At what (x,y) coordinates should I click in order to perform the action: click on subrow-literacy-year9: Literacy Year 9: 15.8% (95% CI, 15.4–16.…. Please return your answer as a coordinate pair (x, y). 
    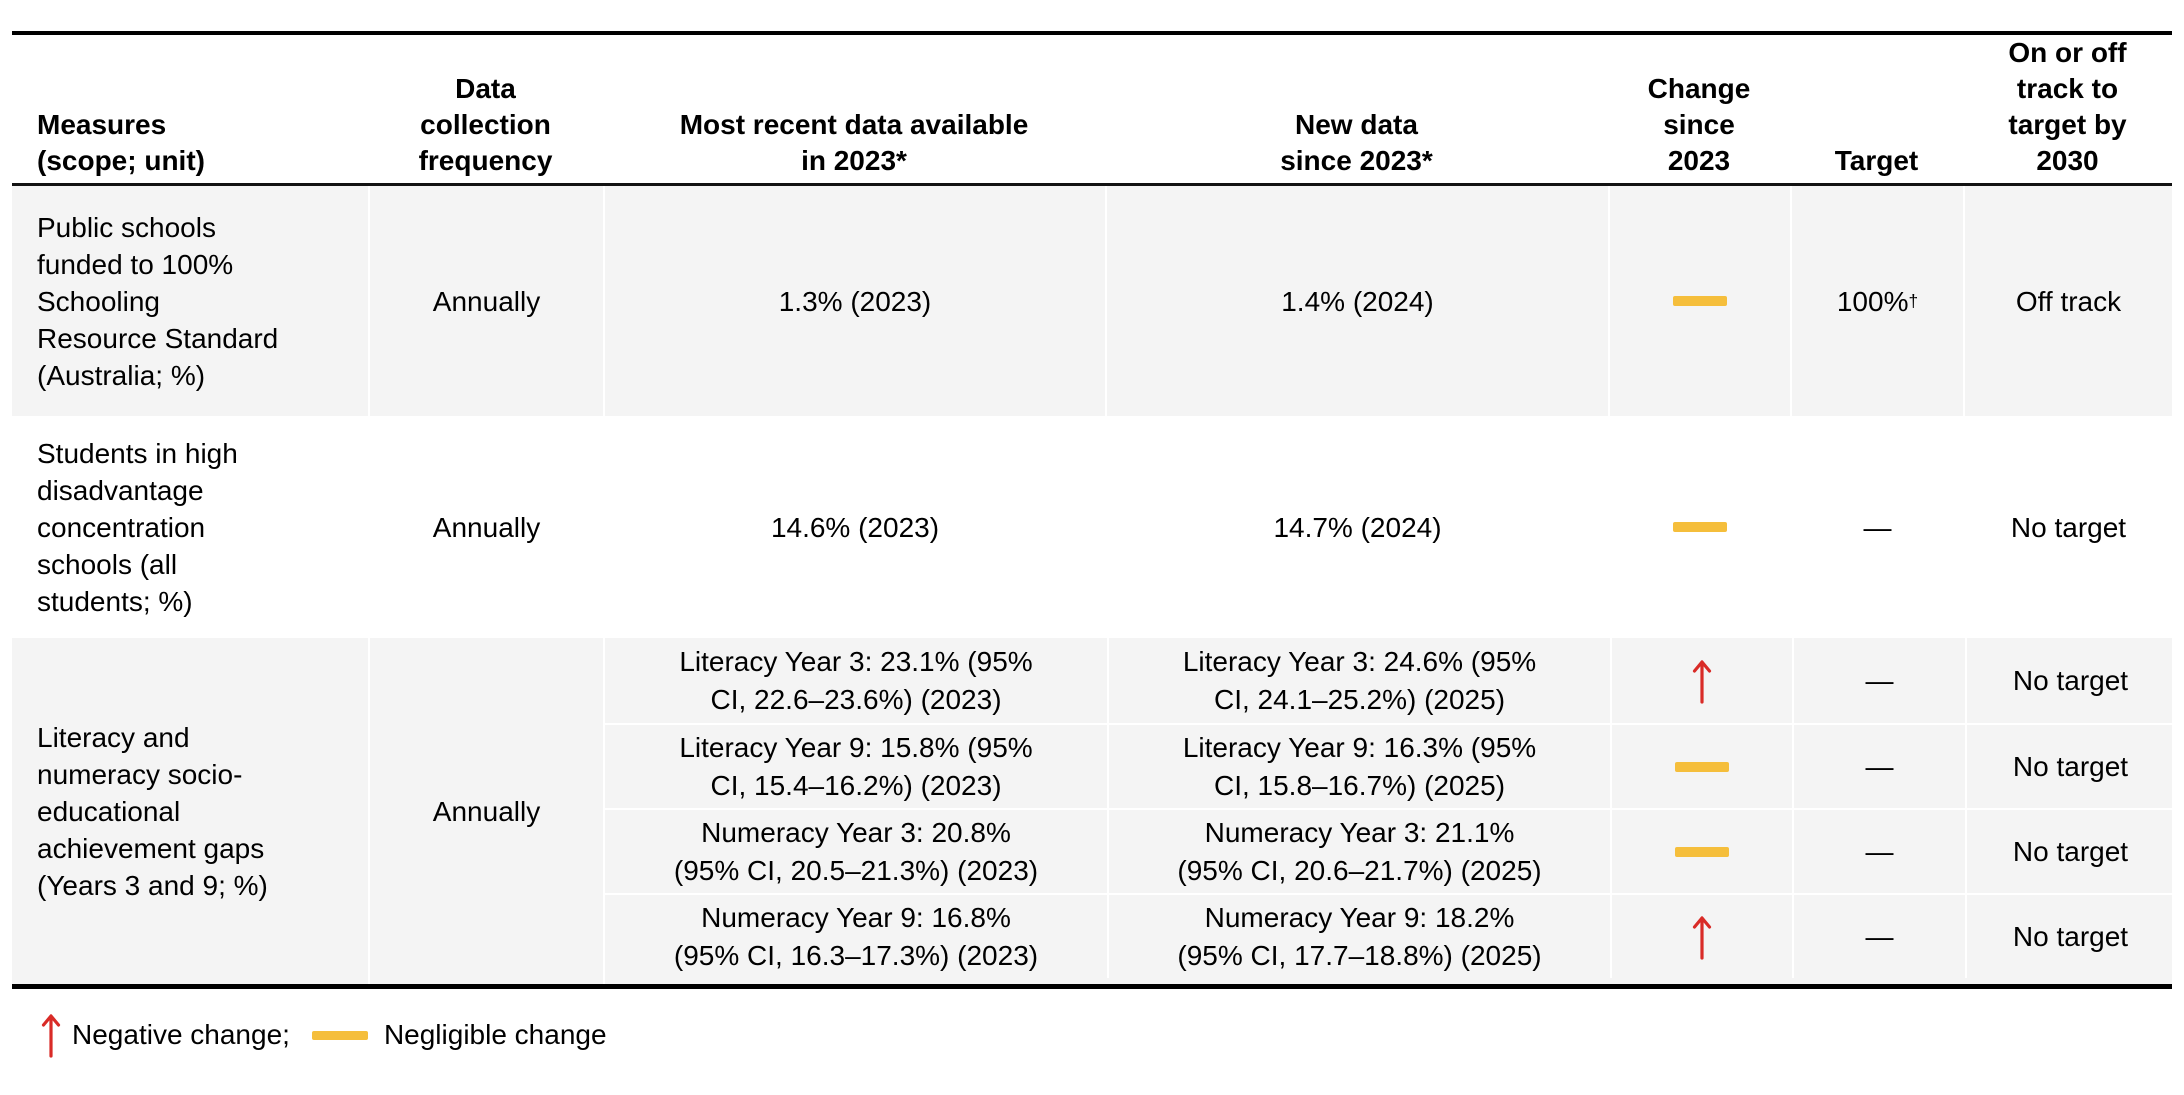
    Looking at the image, I should click on (1388, 765).